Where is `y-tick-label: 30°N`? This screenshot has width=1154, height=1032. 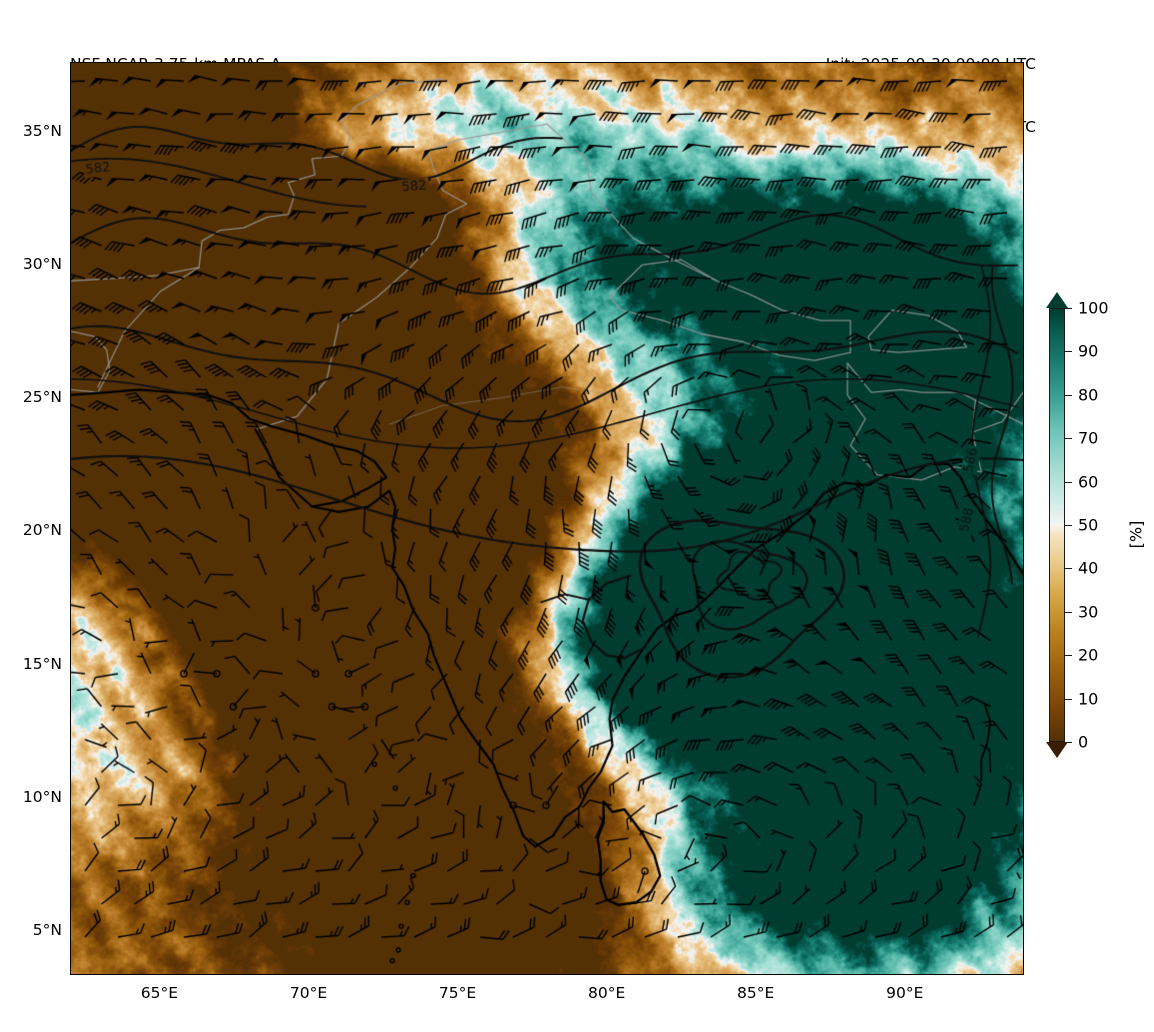 y-tick-label: 30°N is located at coordinates (42, 264).